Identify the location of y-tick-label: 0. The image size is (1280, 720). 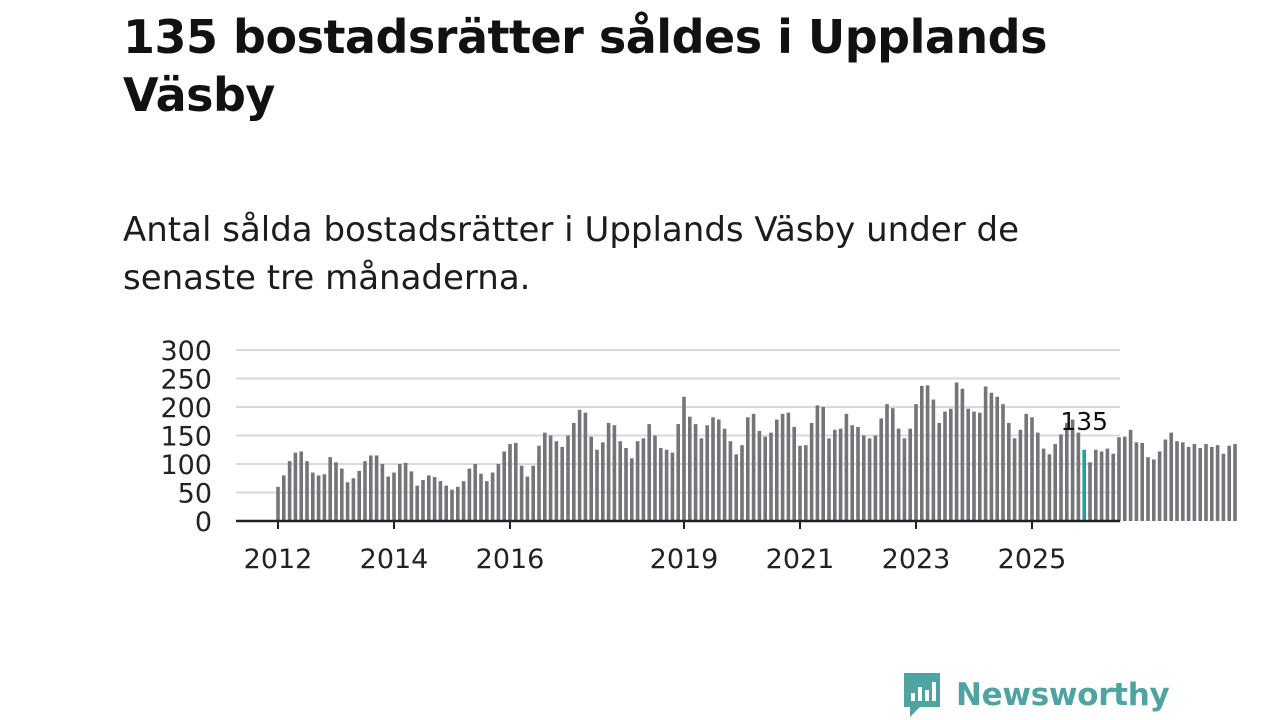
(203, 522).